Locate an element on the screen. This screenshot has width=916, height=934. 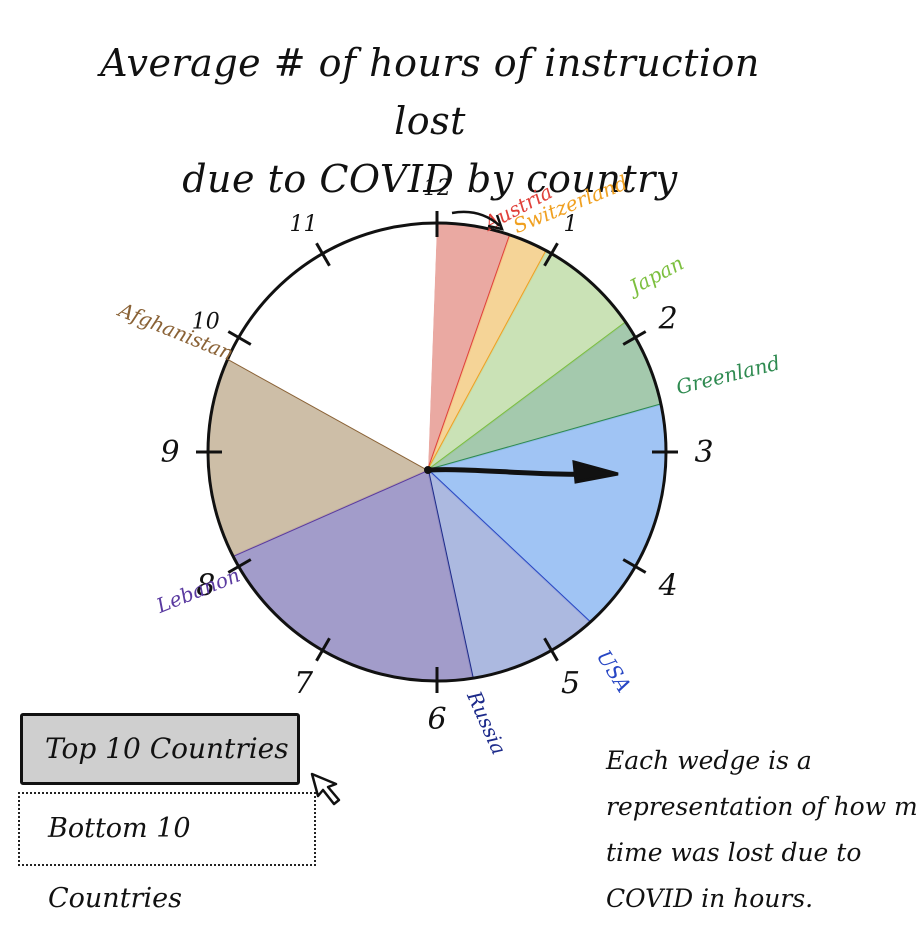
note-line-1: Each wedge is a is located at coordinates (709, 760).